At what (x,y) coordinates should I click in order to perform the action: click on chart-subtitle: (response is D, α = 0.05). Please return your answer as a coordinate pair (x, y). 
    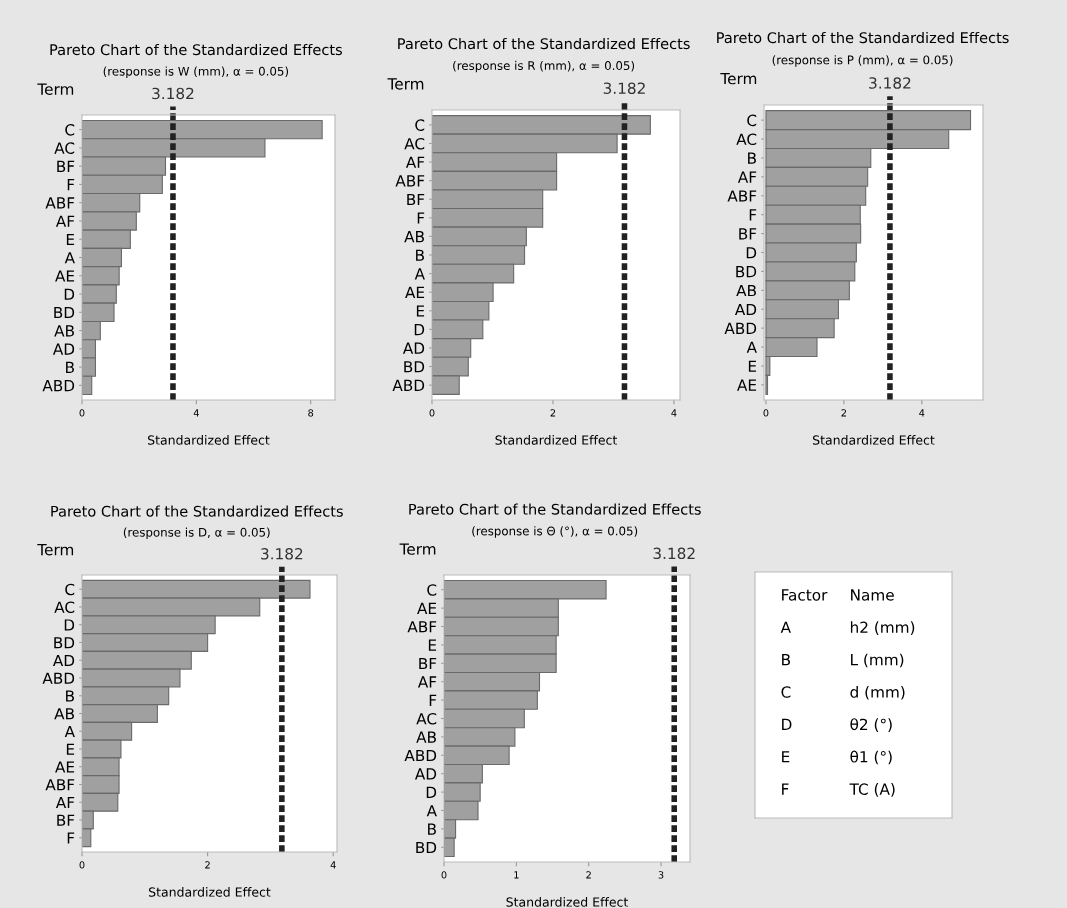
    Looking at the image, I should click on (196, 533).